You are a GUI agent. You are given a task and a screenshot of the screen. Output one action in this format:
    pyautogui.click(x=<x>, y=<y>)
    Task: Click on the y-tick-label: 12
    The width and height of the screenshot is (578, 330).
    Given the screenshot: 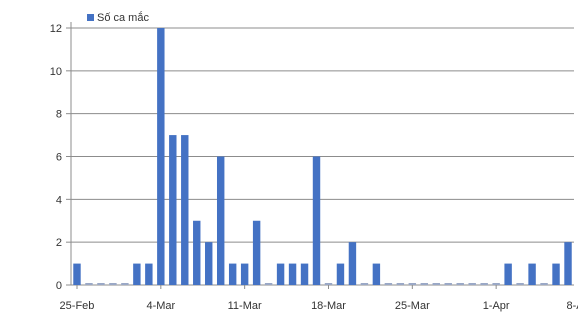 What is the action you would take?
    pyautogui.click(x=56, y=29)
    